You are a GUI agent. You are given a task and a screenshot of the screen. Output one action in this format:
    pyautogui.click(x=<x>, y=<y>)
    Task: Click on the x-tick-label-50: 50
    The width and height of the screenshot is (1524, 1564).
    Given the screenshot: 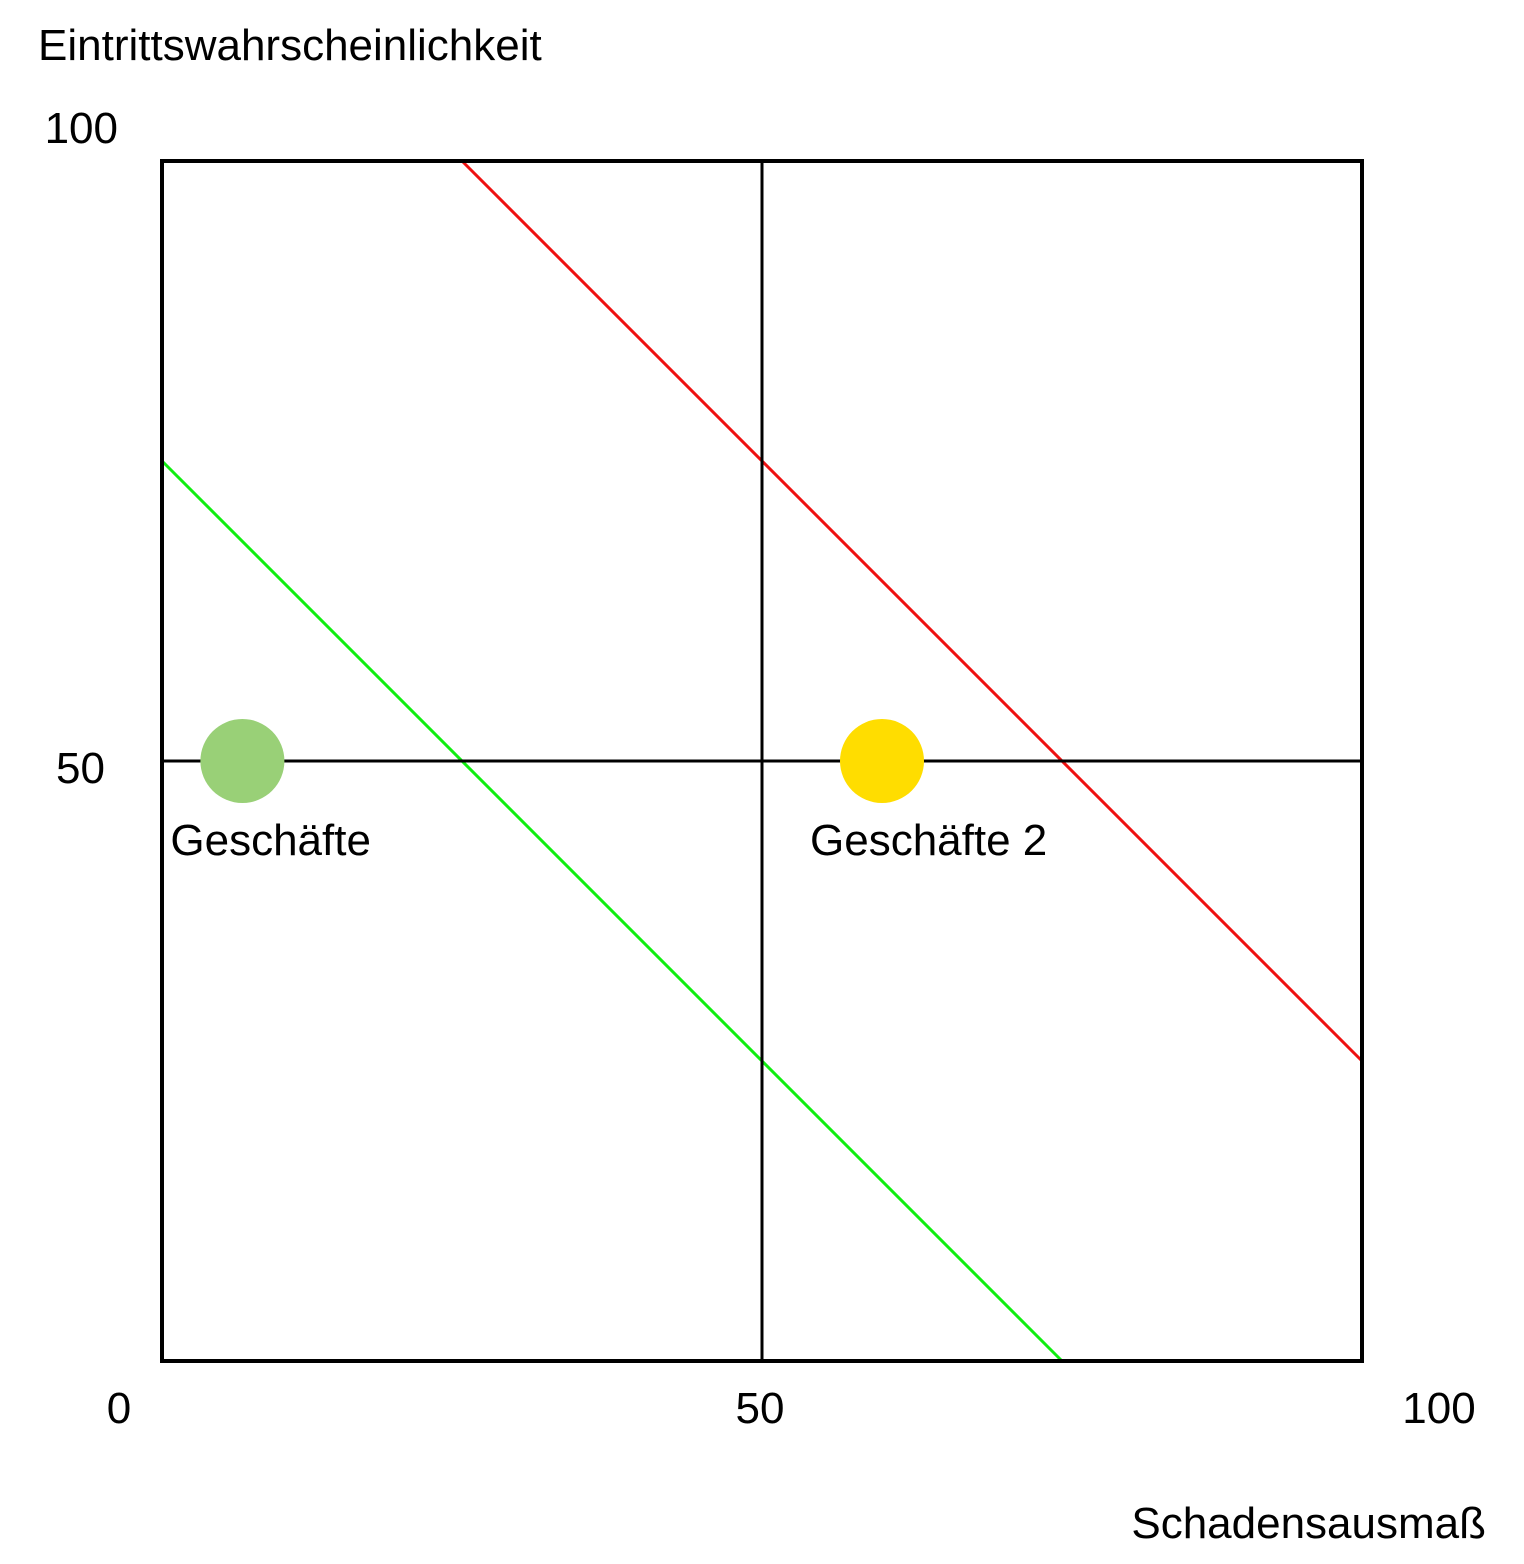 What is the action you would take?
    pyautogui.click(x=760, y=1408)
    